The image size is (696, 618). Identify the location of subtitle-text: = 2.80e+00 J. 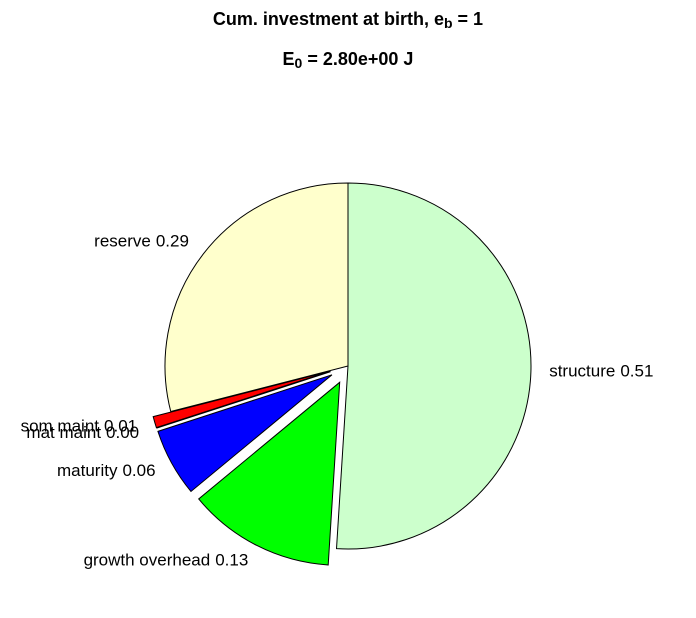
(357, 59).